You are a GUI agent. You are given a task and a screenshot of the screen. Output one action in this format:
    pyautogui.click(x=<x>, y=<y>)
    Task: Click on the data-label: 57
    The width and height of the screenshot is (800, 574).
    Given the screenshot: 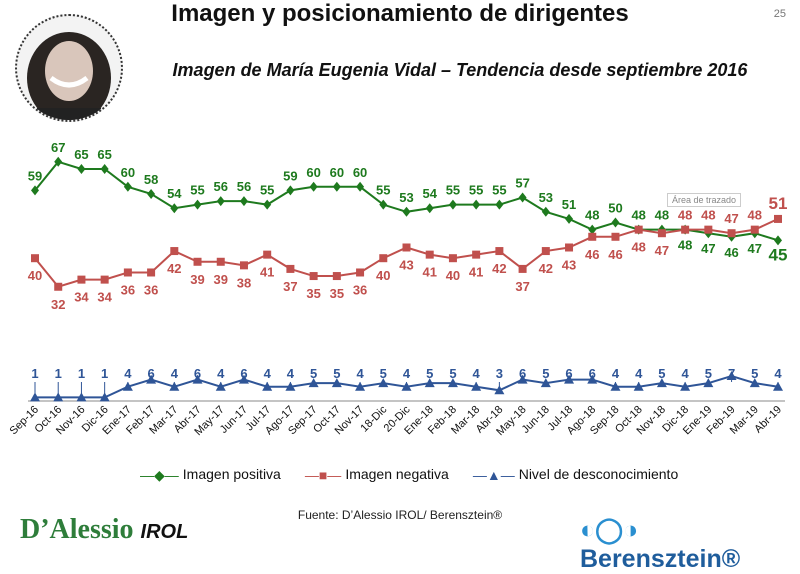 What is the action you would take?
    pyautogui.click(x=522, y=183)
    